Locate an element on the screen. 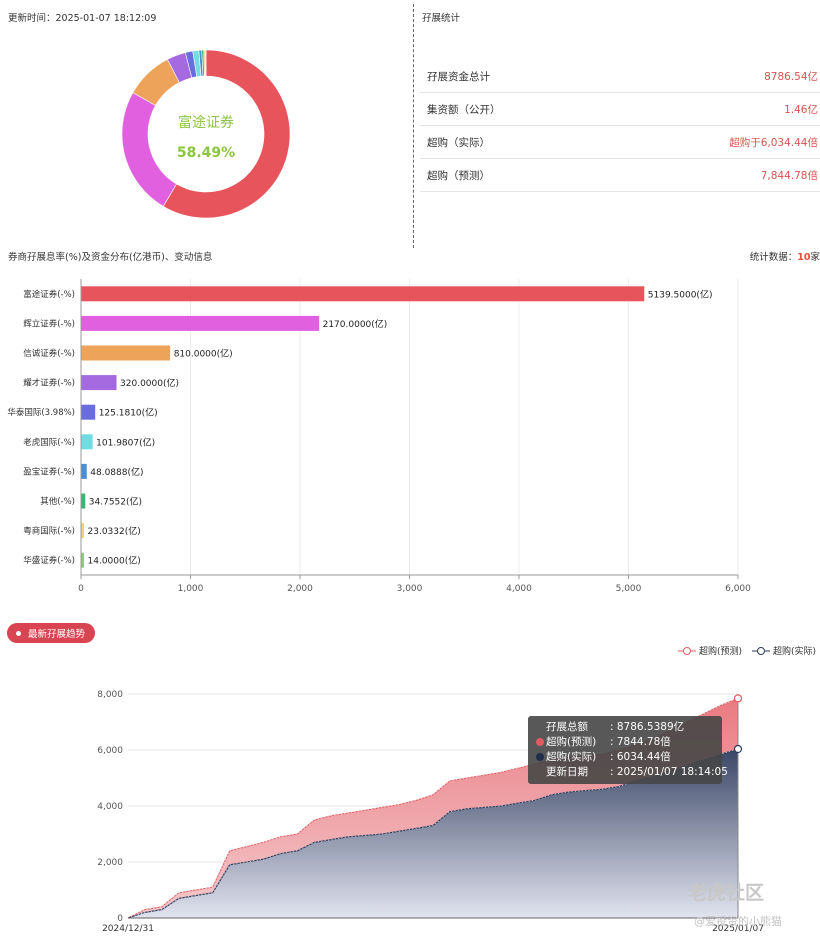 This screenshot has width=820, height=940. tooltip-row: 超购(预测) : 7844.78倍 is located at coordinates (629, 741).